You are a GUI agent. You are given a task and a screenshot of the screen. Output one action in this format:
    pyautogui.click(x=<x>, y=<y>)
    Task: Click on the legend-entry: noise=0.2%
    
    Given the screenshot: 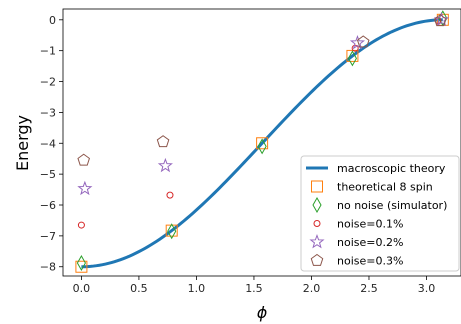 What is the action you would take?
    pyautogui.click(x=356, y=241)
    